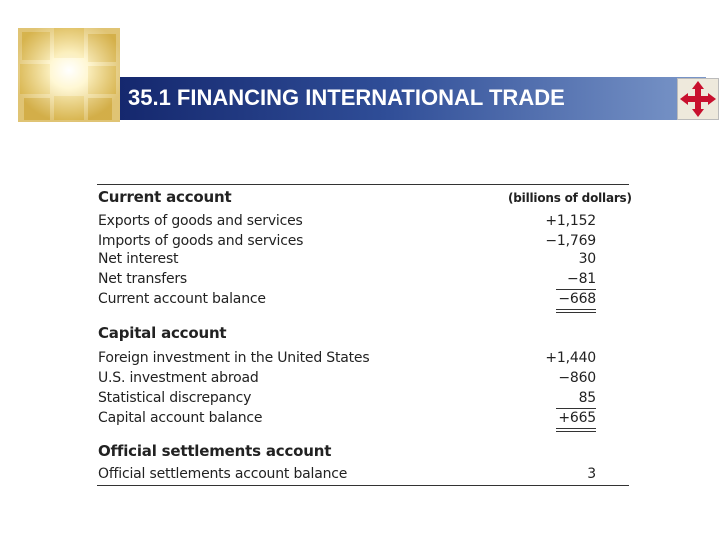  Describe the element at coordinates (234, 358) in the screenshot. I see `row-label: Foreign investment in the United States` at that location.